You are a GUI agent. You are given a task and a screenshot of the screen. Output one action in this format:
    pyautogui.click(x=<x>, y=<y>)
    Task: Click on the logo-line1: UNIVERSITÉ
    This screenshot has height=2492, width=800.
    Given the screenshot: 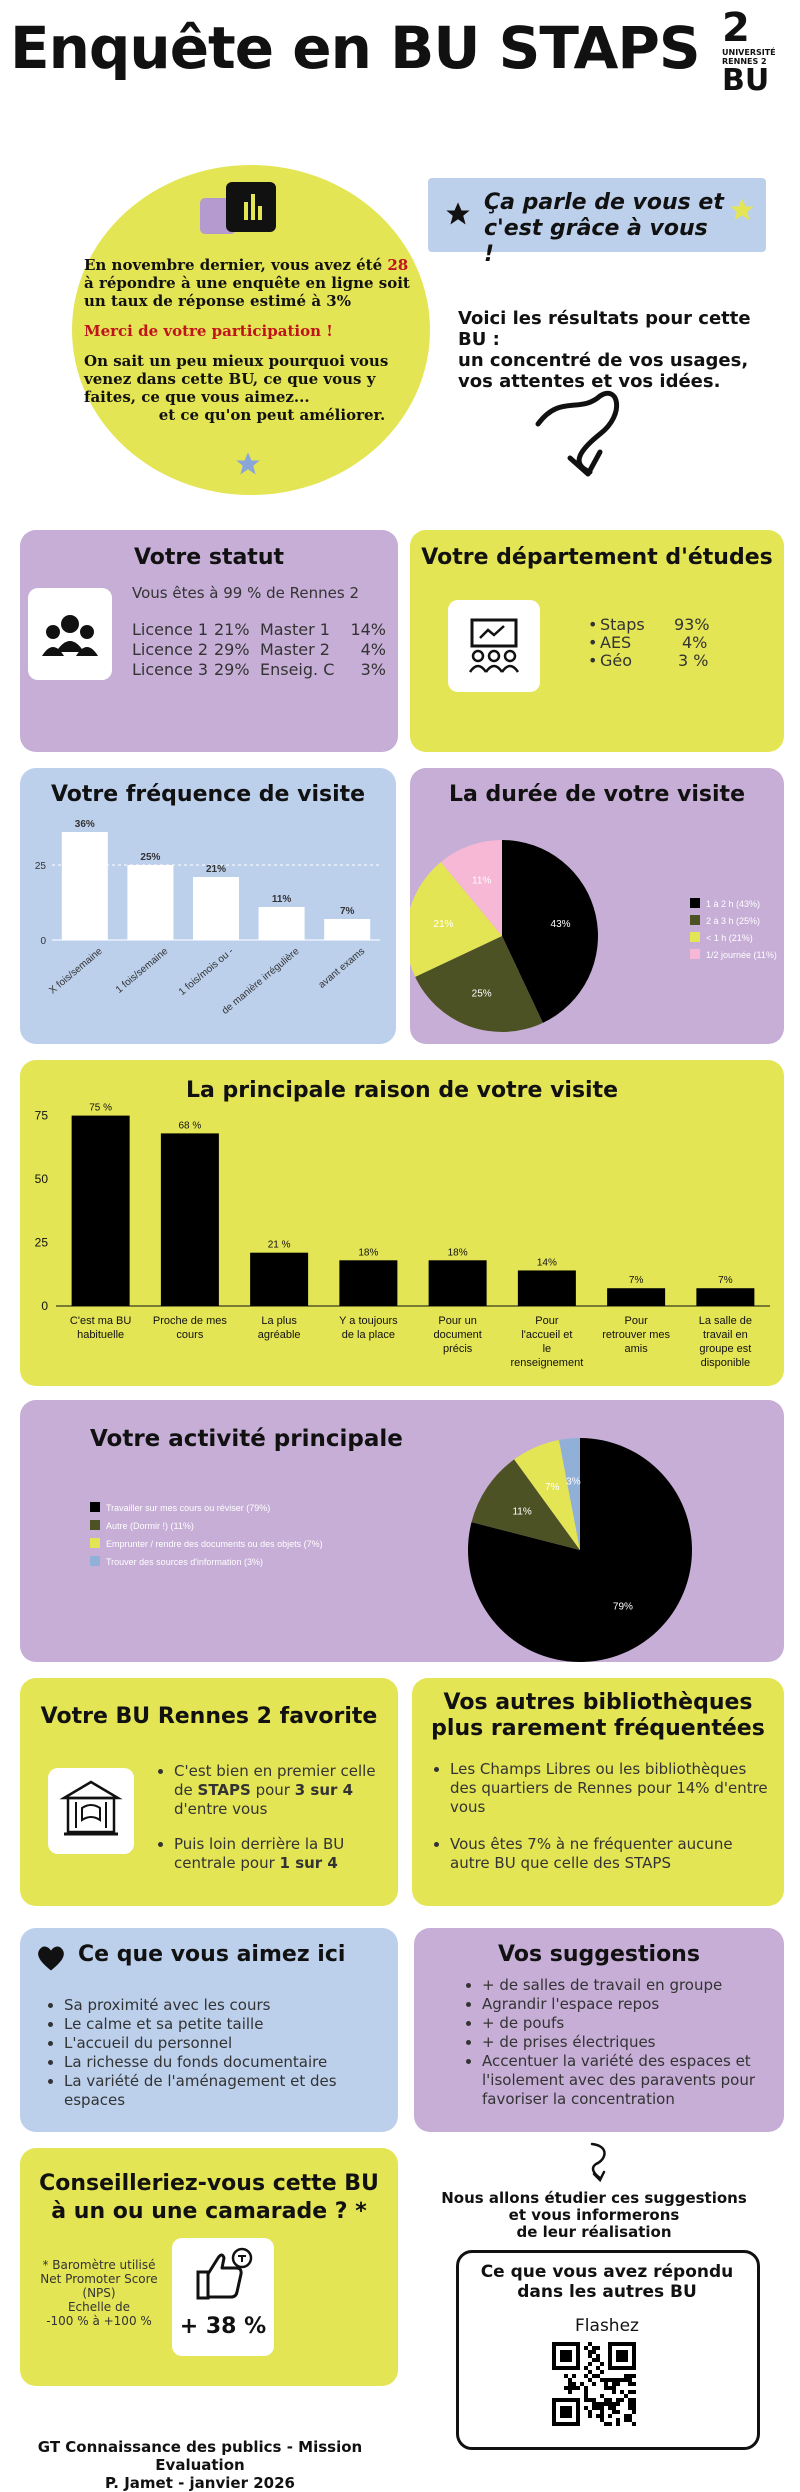 What is the action you would take?
    pyautogui.click(x=749, y=52)
    